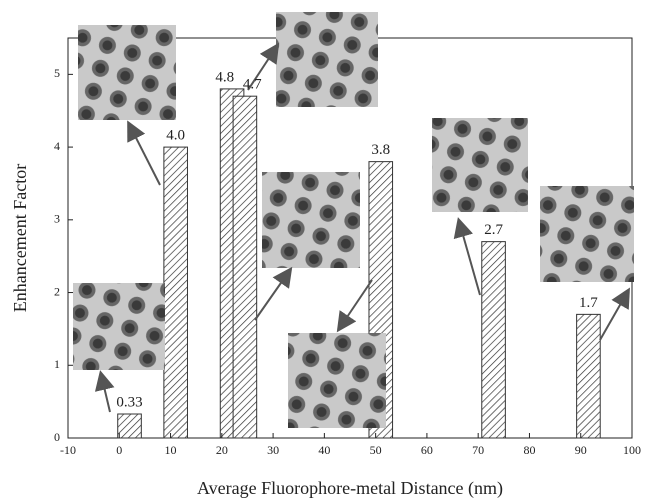  Describe the element at coordinates (427, 450) in the screenshot. I see `x-tick-label: 60` at that location.